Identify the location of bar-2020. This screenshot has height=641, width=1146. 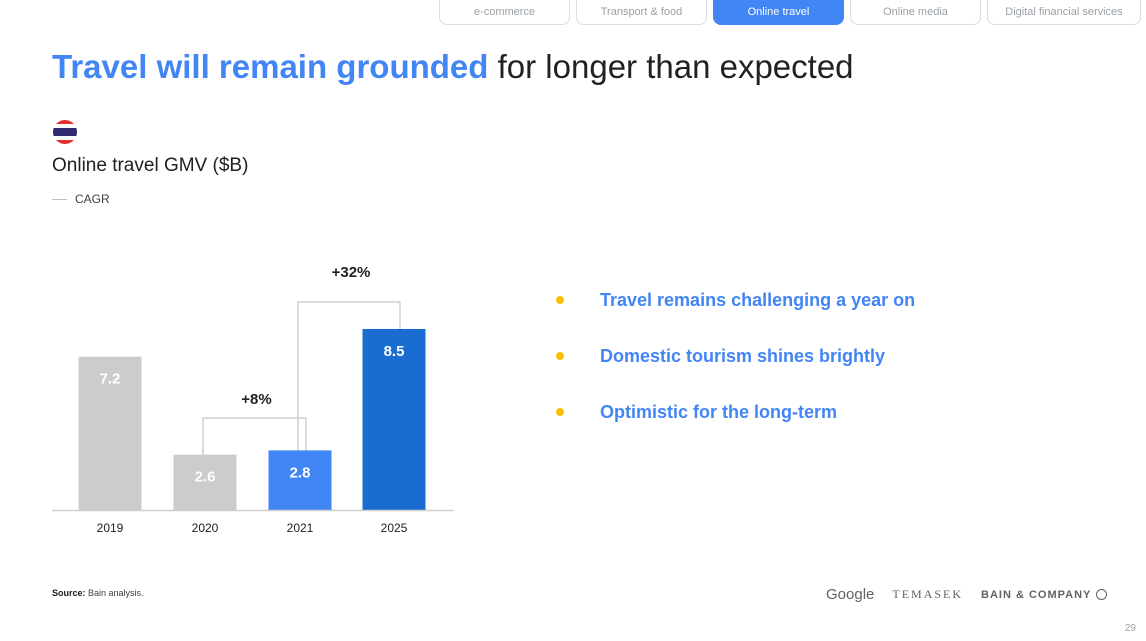
(205, 482).